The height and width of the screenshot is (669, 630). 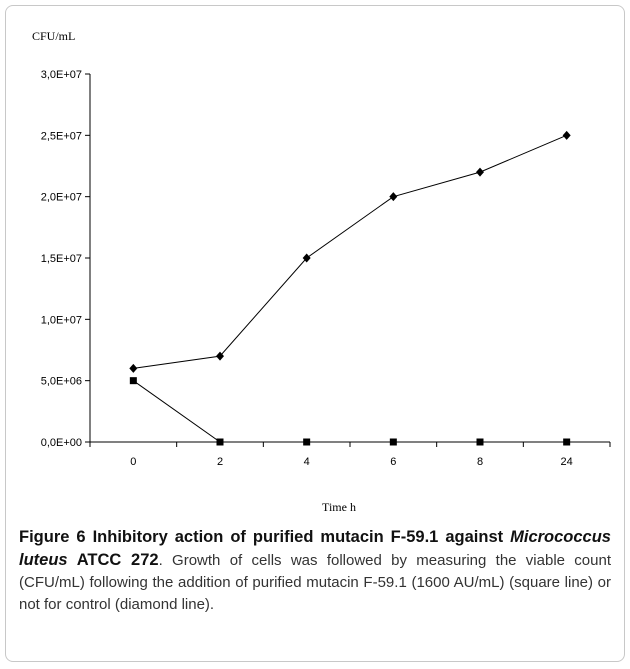 What do you see at coordinates (61, 198) in the screenshot?
I see `y-tick-label: 2,0E+07` at bounding box center [61, 198].